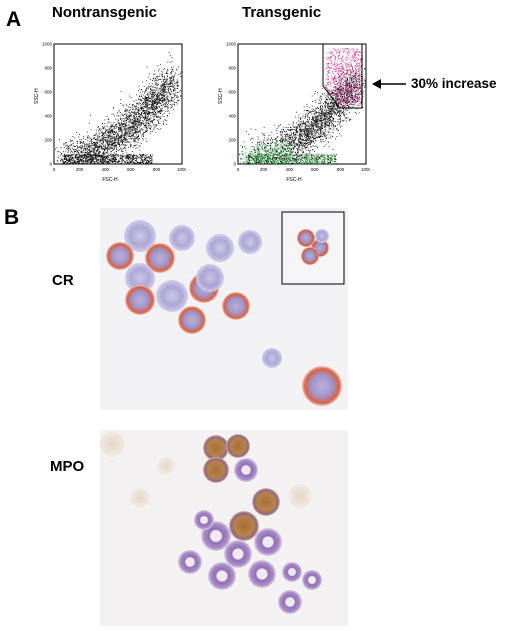 The height and width of the screenshot is (631, 520). I want to click on mpo-micrograph, so click(223, 528).